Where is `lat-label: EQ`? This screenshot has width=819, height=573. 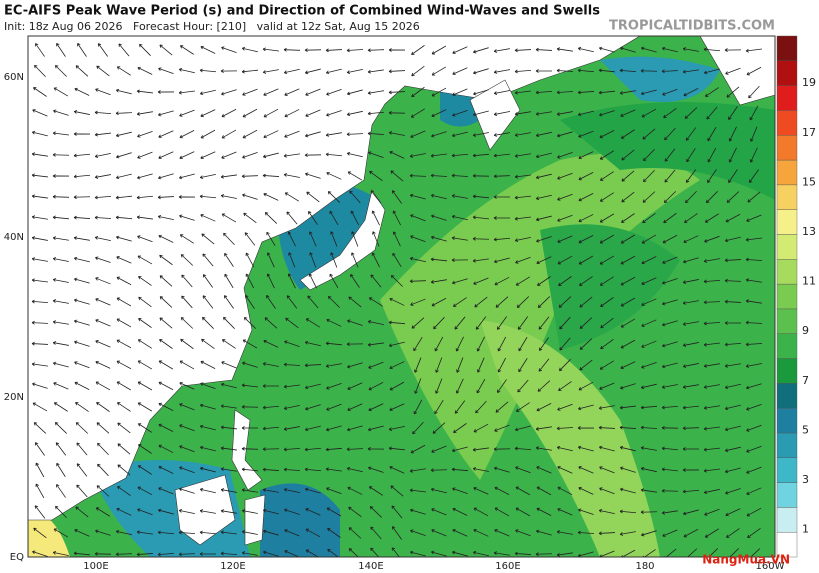
lat-label: EQ is located at coordinates (17, 557).